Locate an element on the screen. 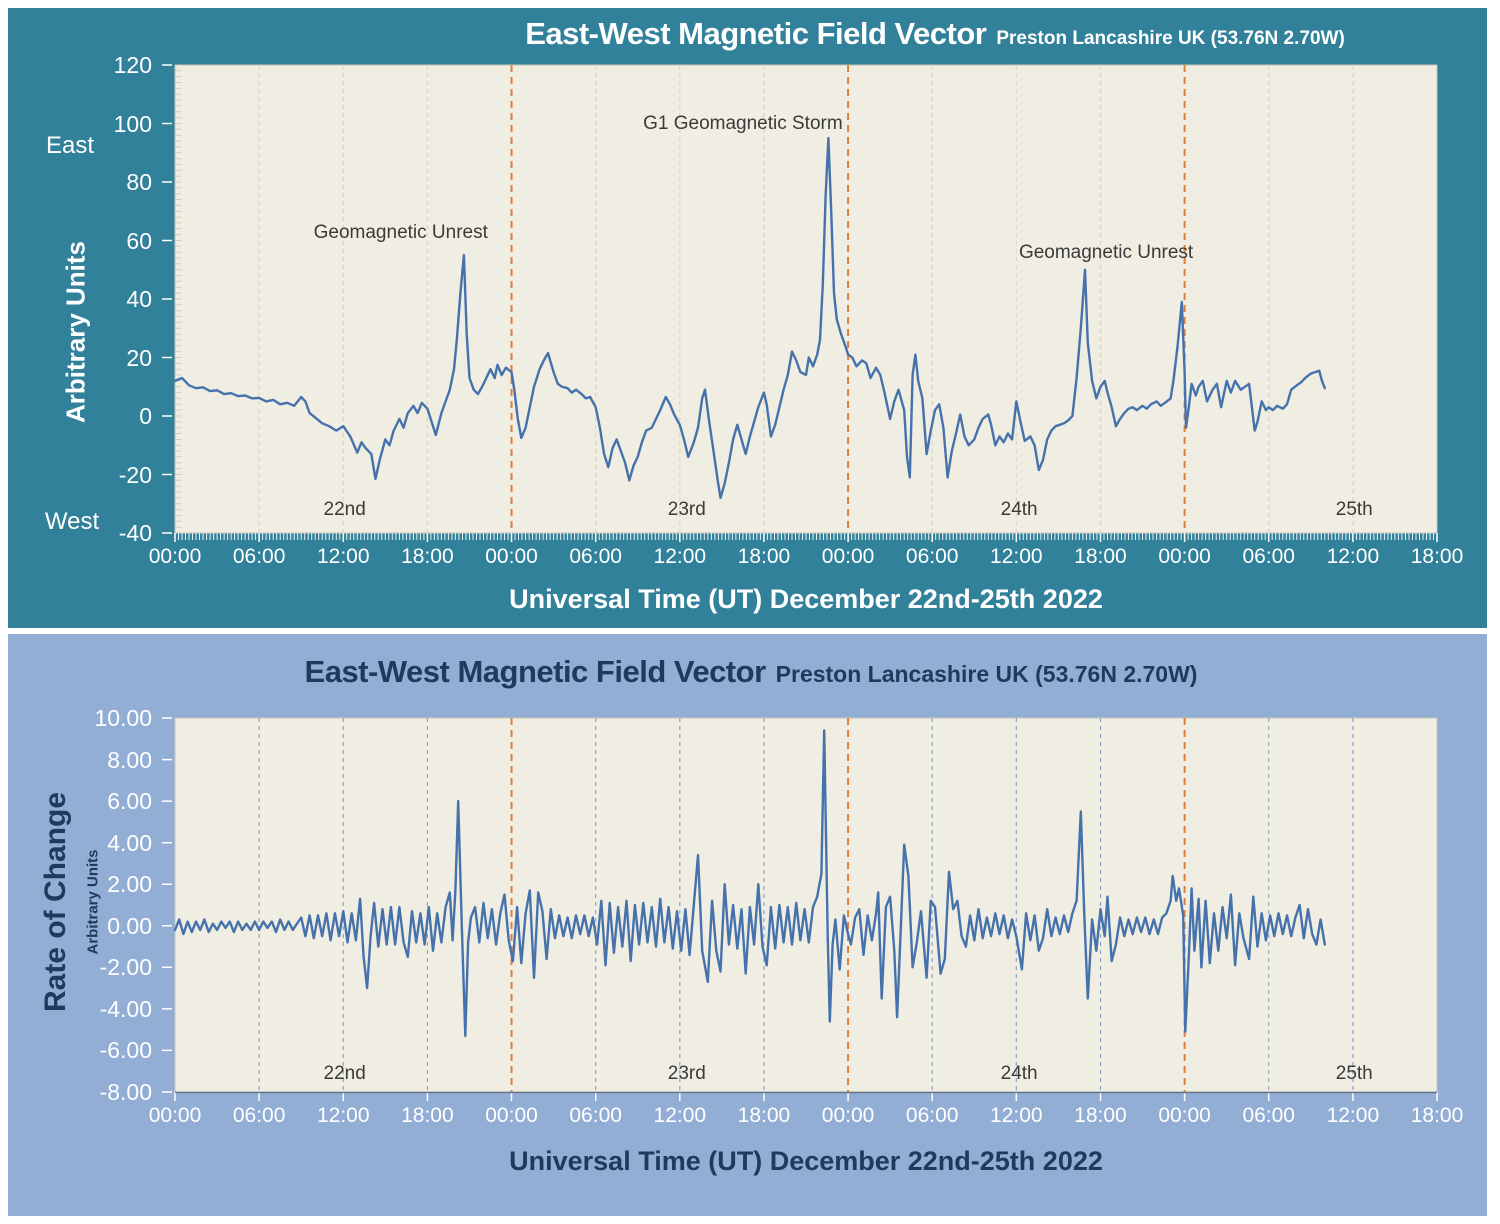  y-tick-label: 0.00 is located at coordinates (129, 925).